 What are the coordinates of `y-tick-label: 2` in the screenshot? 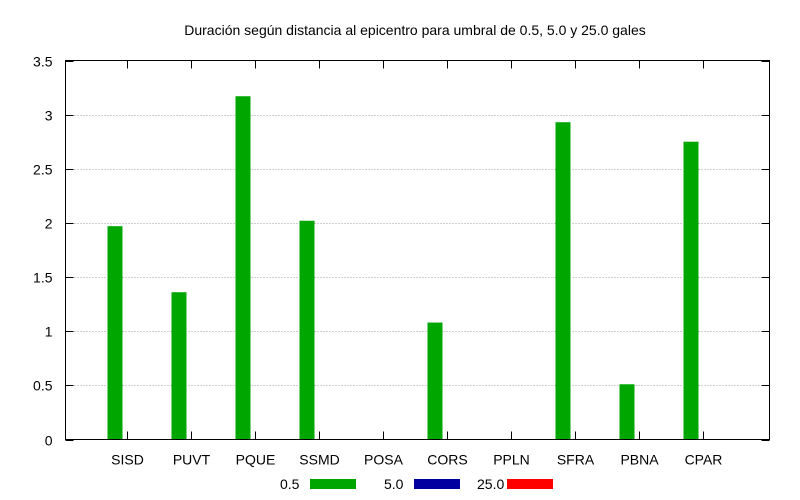 It's located at (49, 224).